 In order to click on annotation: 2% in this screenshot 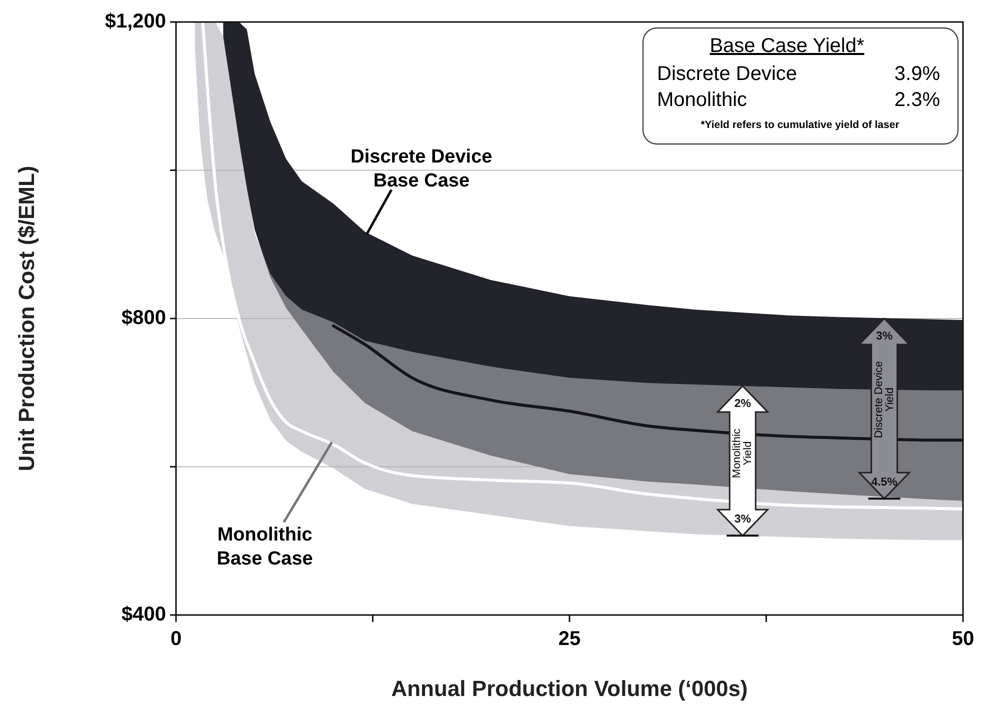, I will do `click(742, 404)`.